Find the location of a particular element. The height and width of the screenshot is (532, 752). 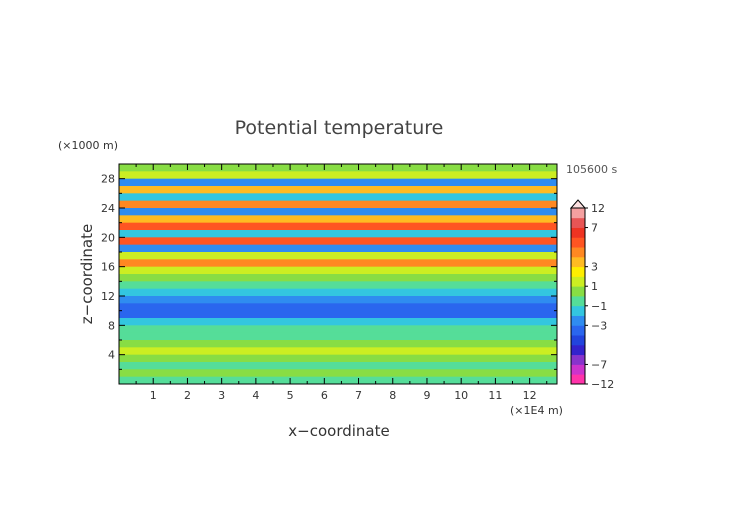

x-tick-label: 5 is located at coordinates (290, 395).